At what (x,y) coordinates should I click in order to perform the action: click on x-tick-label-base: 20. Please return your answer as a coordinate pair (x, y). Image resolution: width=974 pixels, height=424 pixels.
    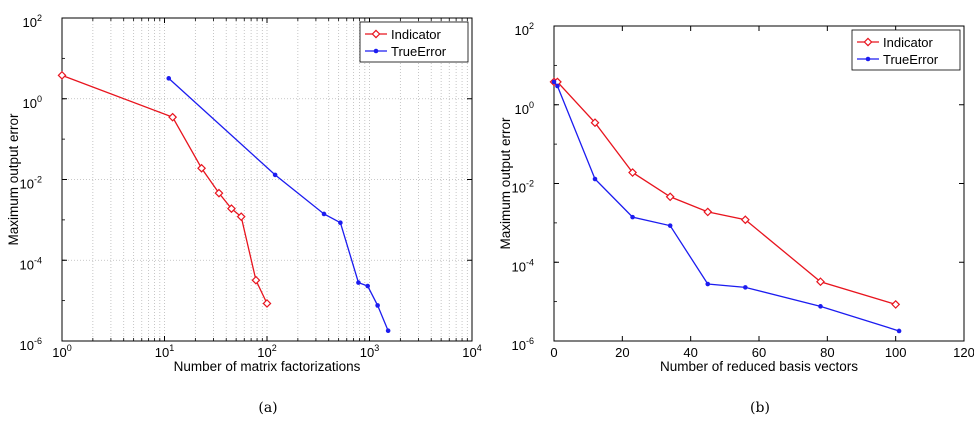
    Looking at the image, I should click on (622, 352).